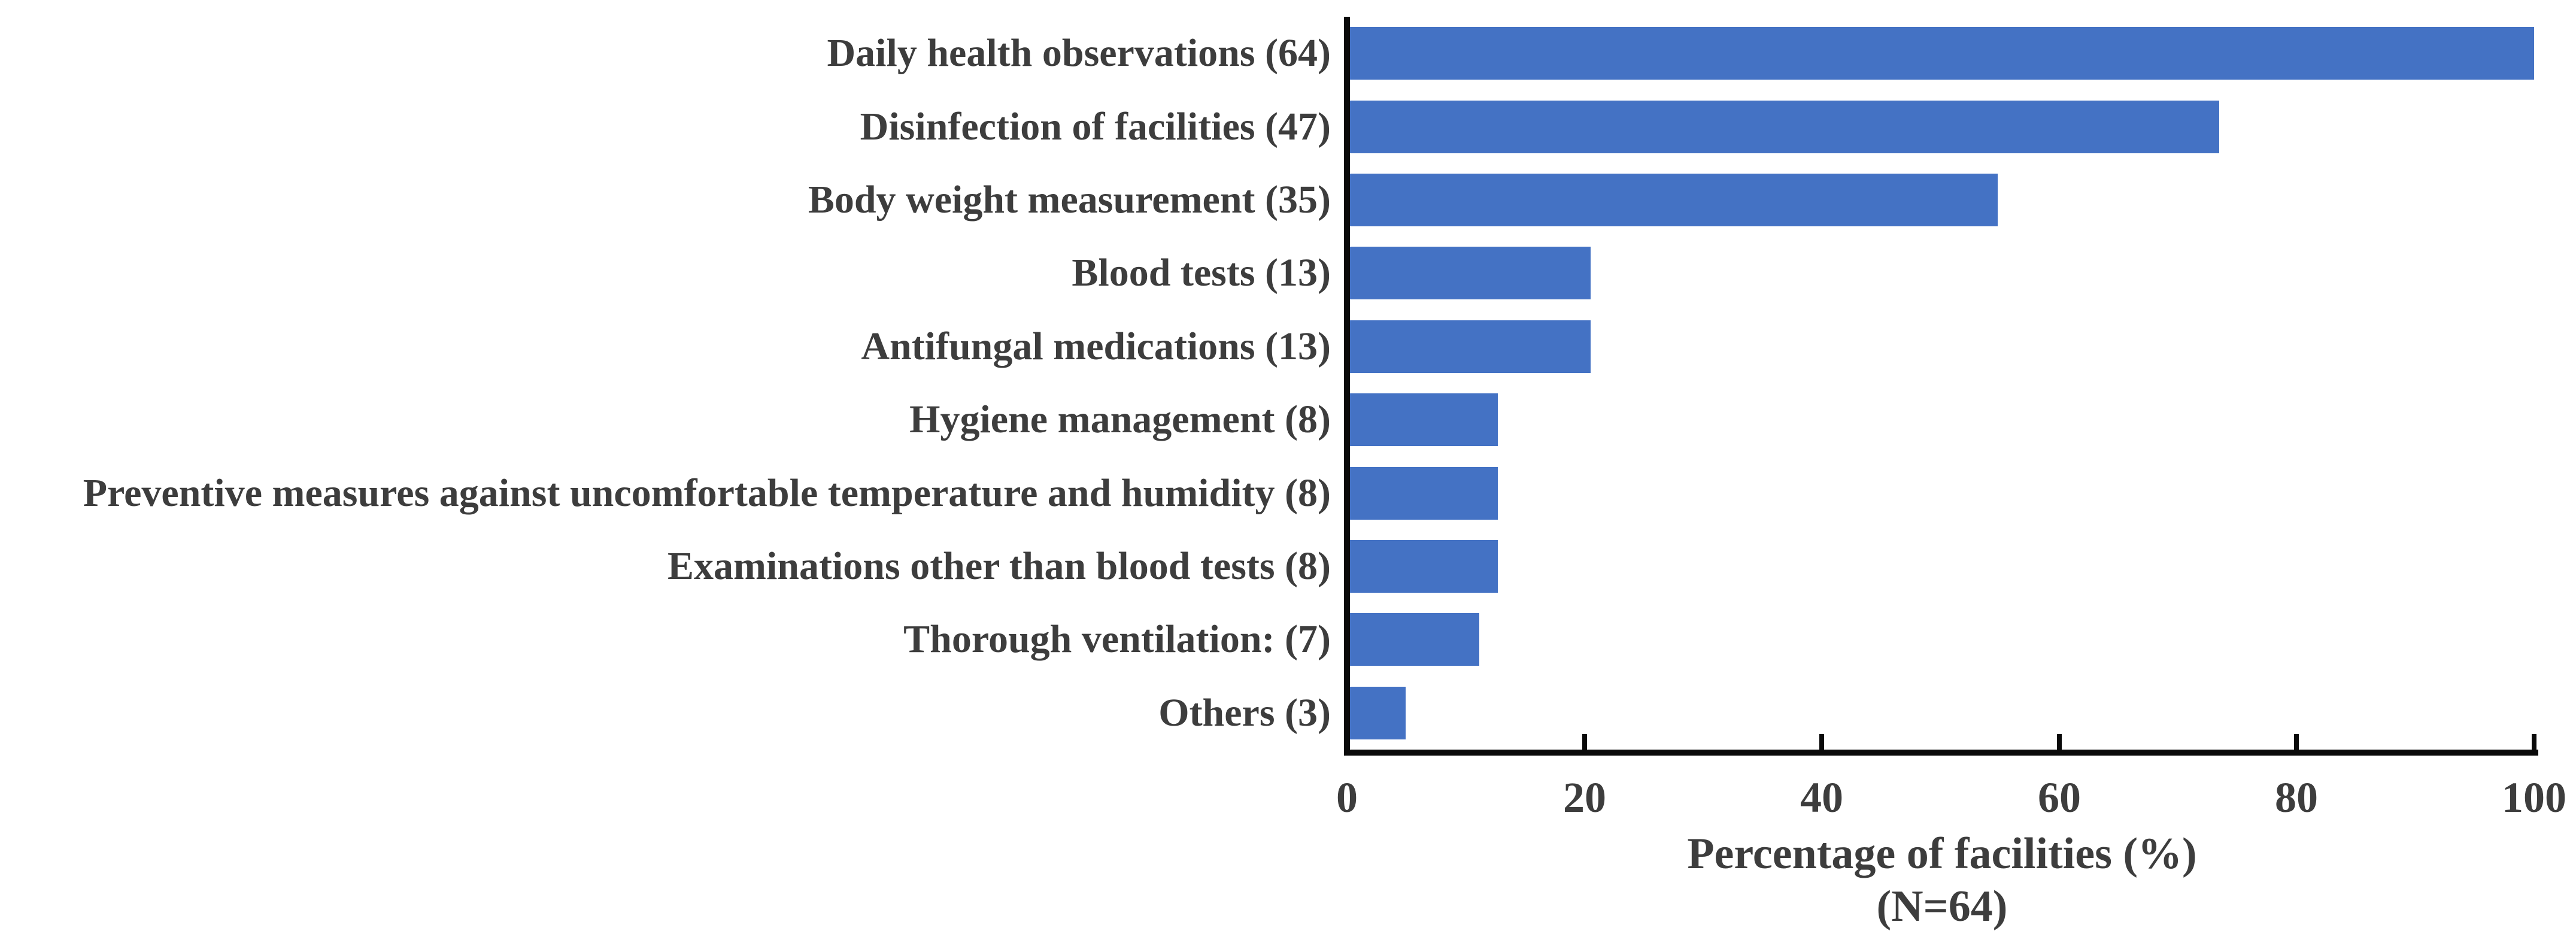  I want to click on x-axis-title-line2: (N=64), so click(1942, 906).